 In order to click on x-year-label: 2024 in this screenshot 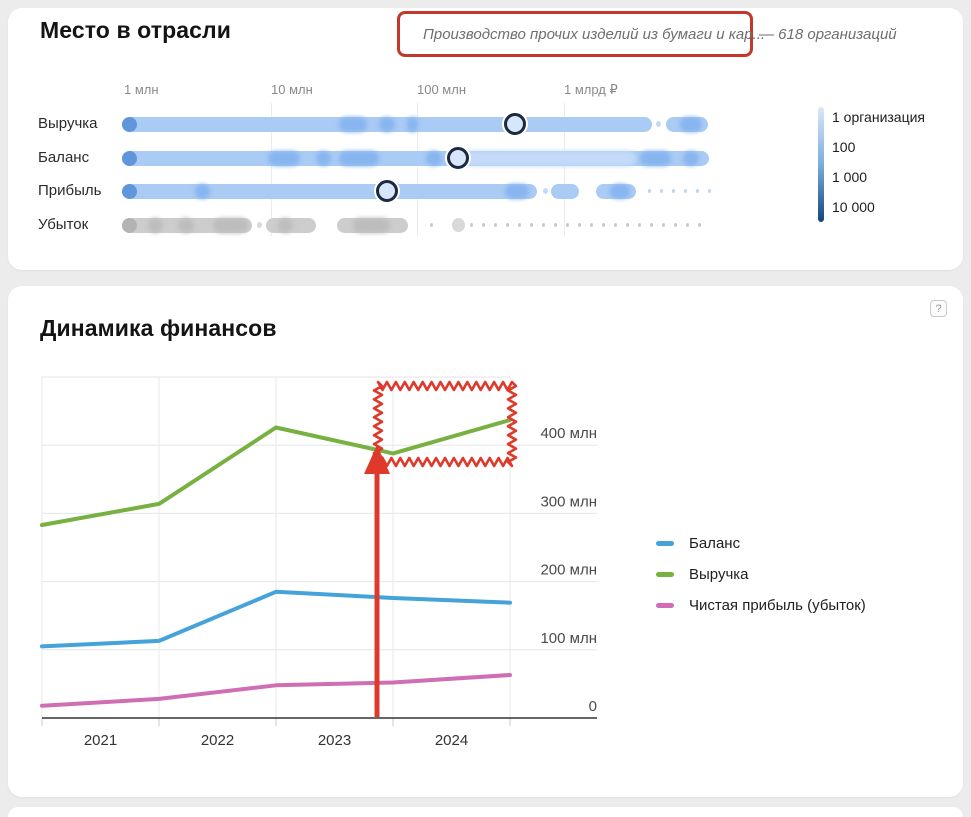, I will do `click(451, 740)`.